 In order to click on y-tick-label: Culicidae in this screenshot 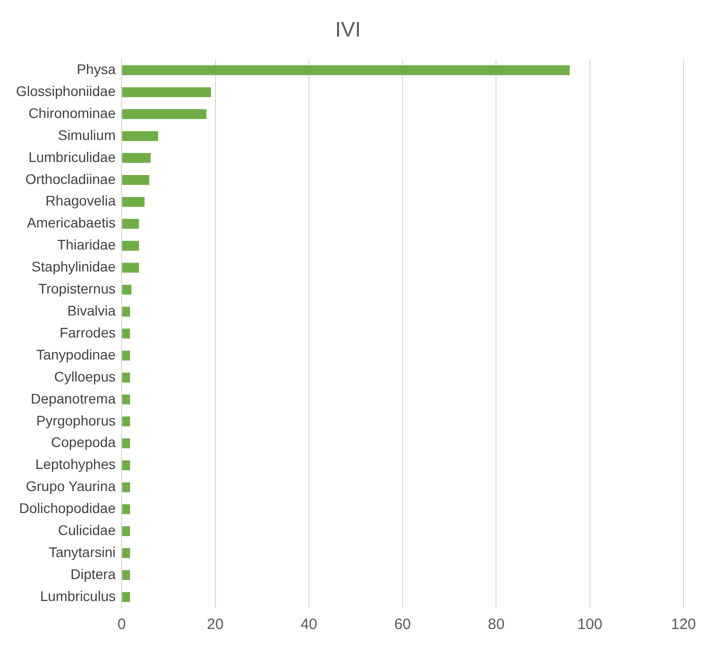, I will do `click(87, 530)`.